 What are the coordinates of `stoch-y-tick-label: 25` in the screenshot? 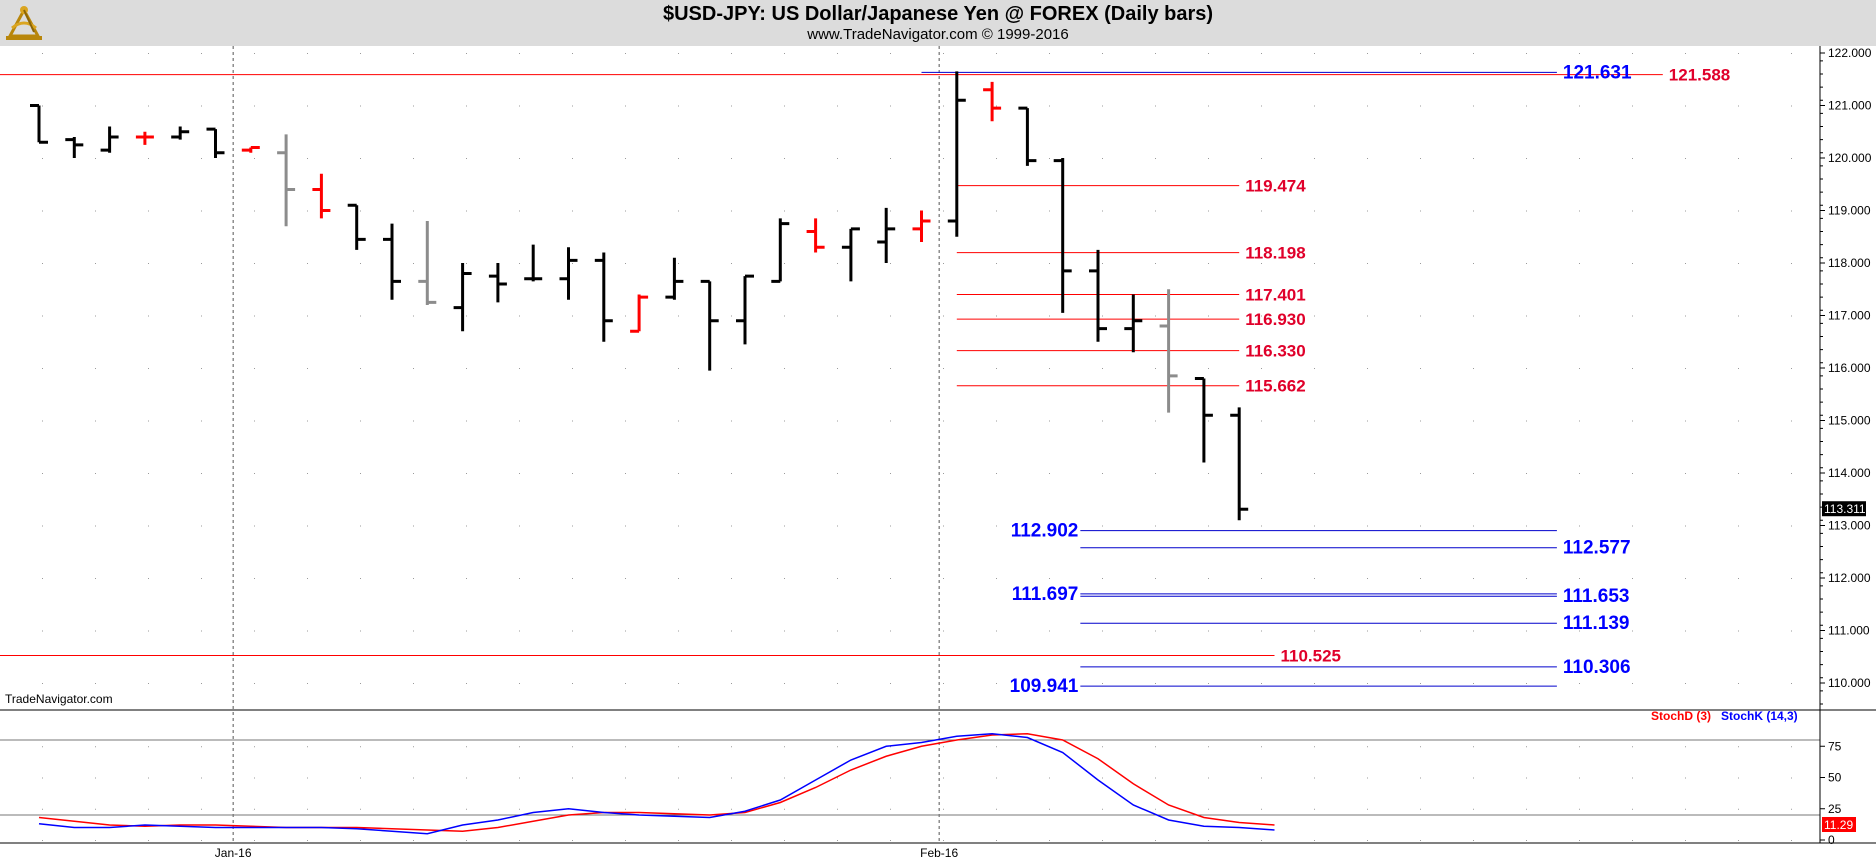 It's located at (1835, 809).